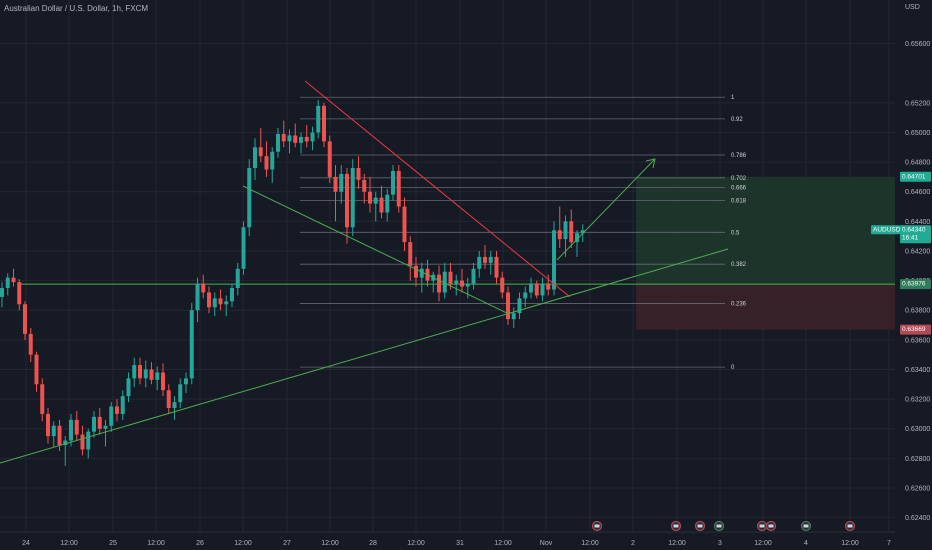 This screenshot has height=550, width=932. Describe the element at coordinates (287, 543) in the screenshot. I see `time-tick-label: 27` at that location.